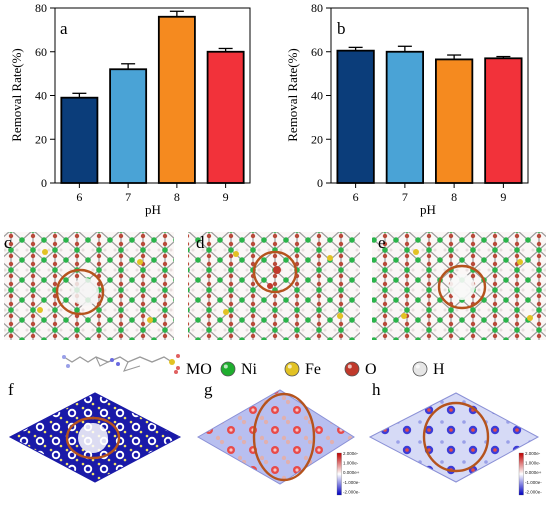 The height and width of the screenshot is (505, 550). I want to click on y-ticks-a: 0 20 40 60 80, so click(45, 95).